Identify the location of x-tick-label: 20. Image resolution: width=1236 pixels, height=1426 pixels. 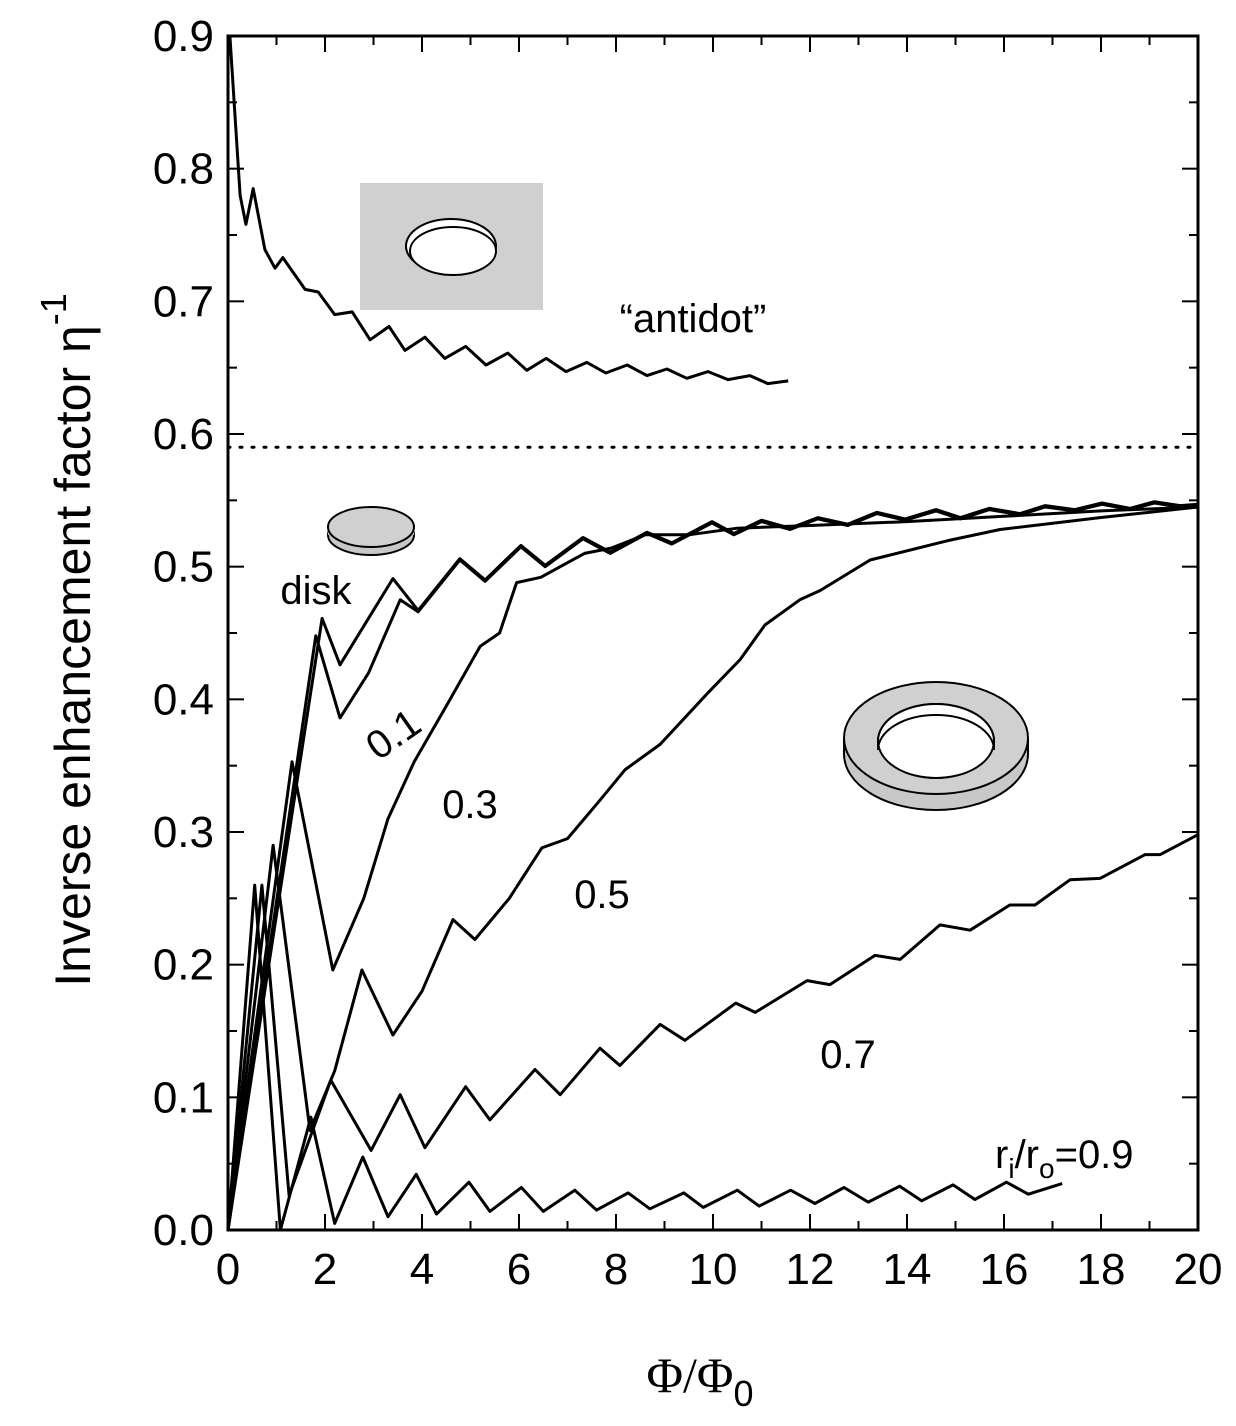
(1198, 1269).